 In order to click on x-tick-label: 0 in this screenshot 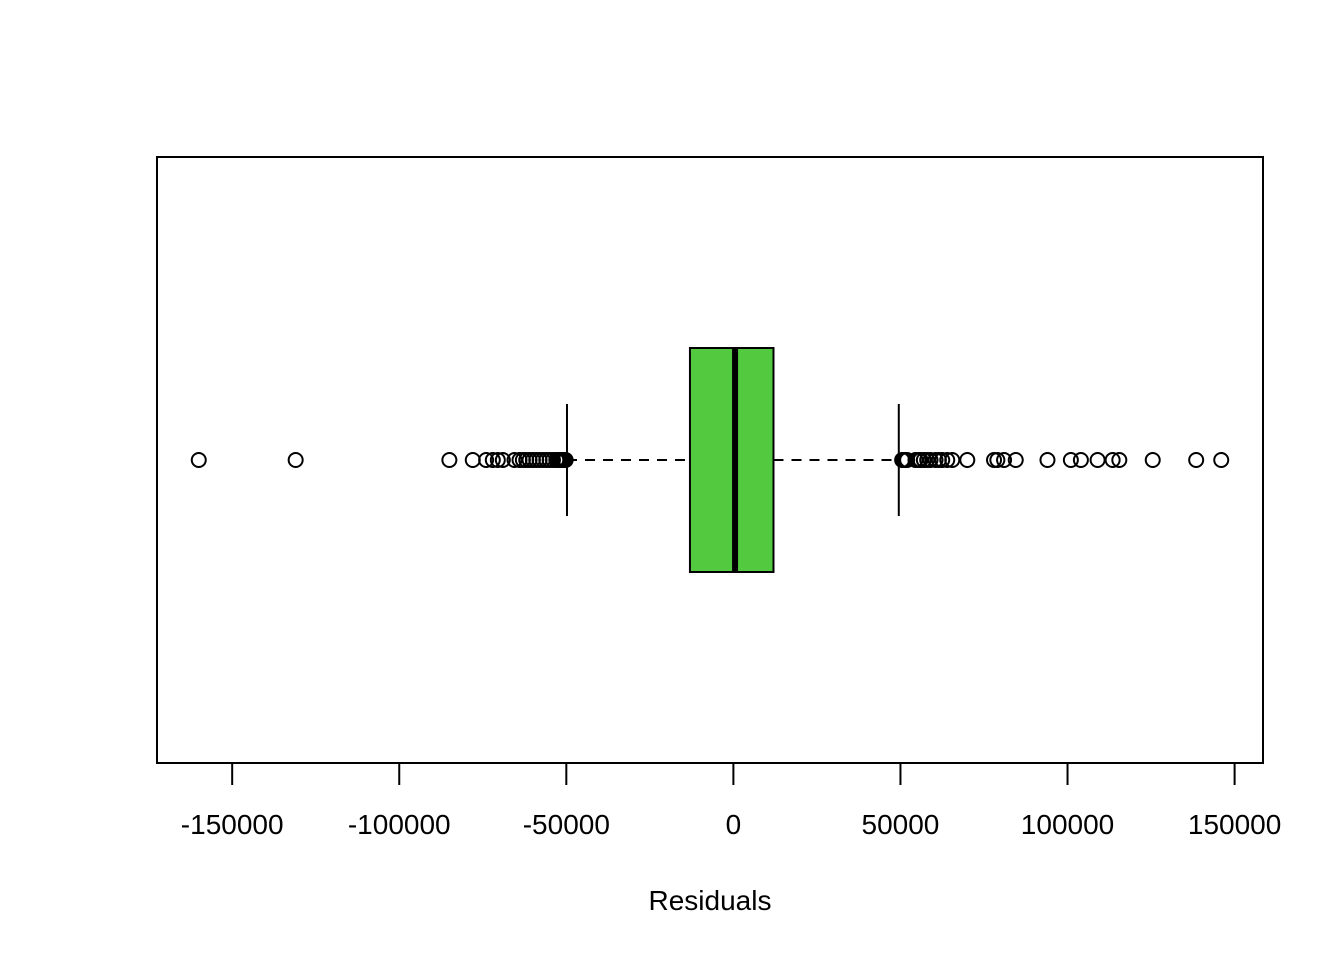, I will do `click(734, 824)`.